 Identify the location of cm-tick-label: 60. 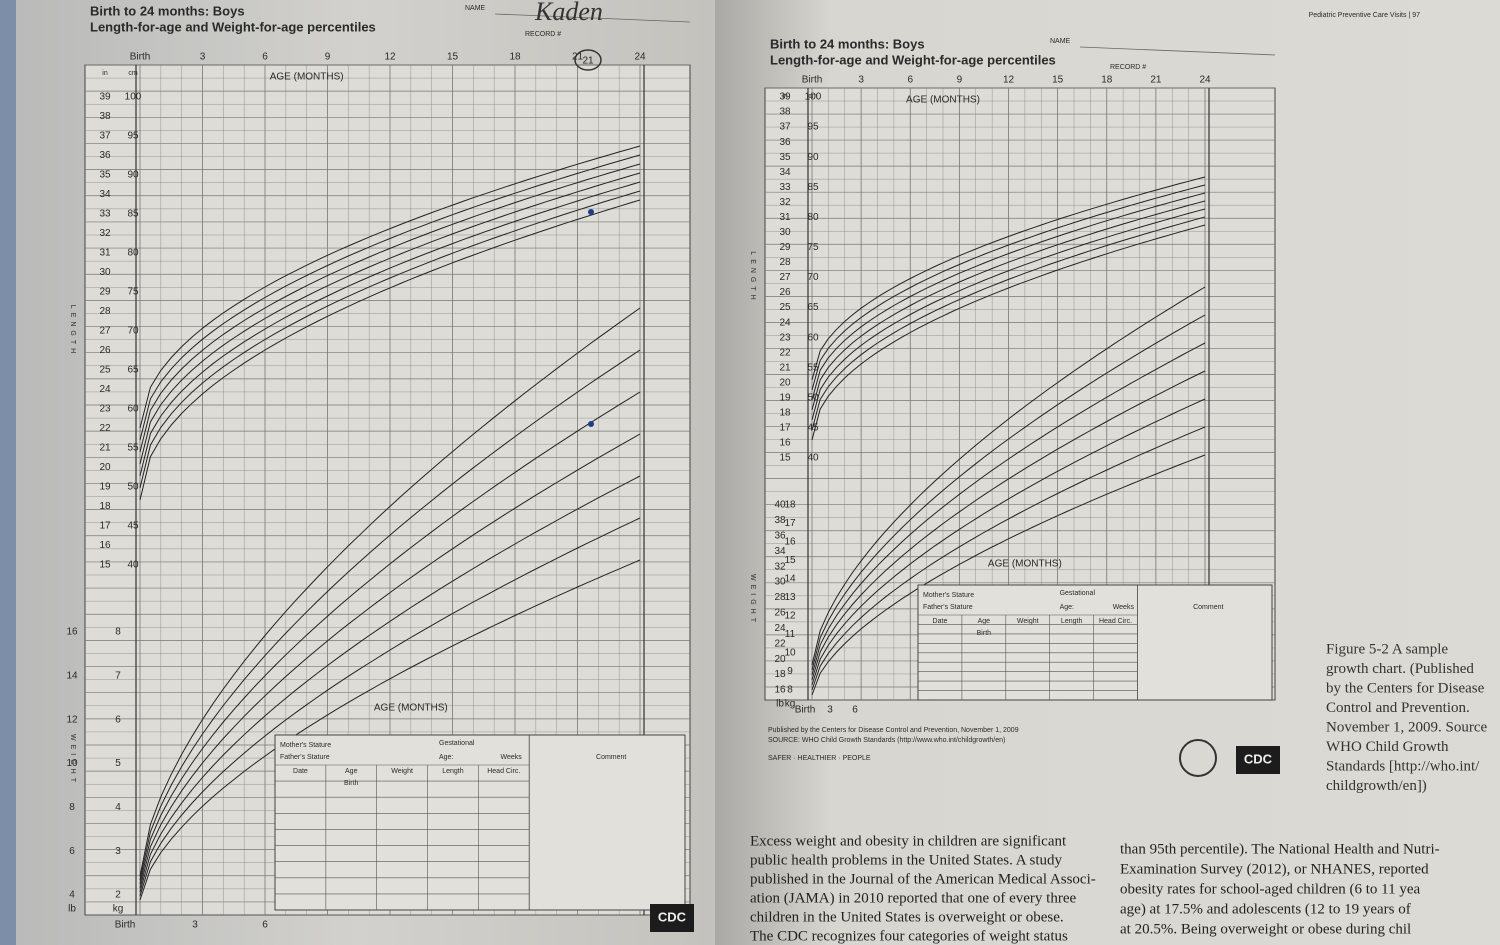
(133, 409).